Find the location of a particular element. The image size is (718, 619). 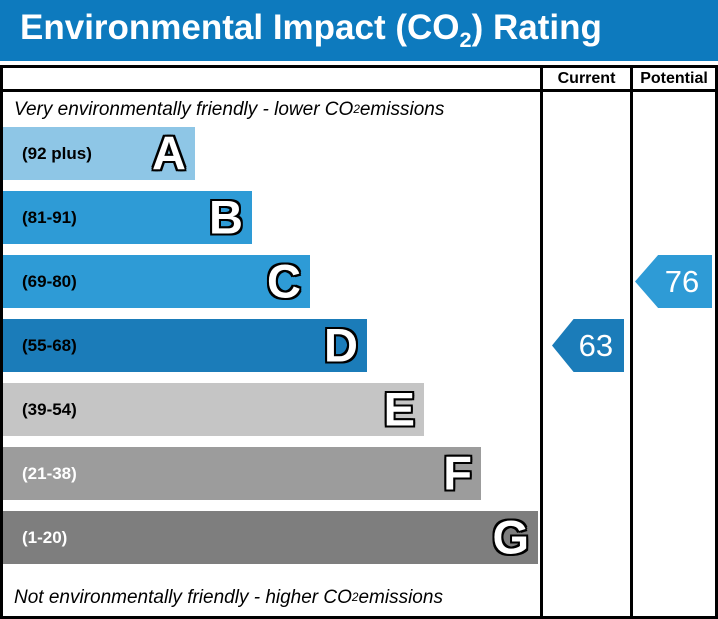

band-e: (39-54) E is located at coordinates (213, 408).